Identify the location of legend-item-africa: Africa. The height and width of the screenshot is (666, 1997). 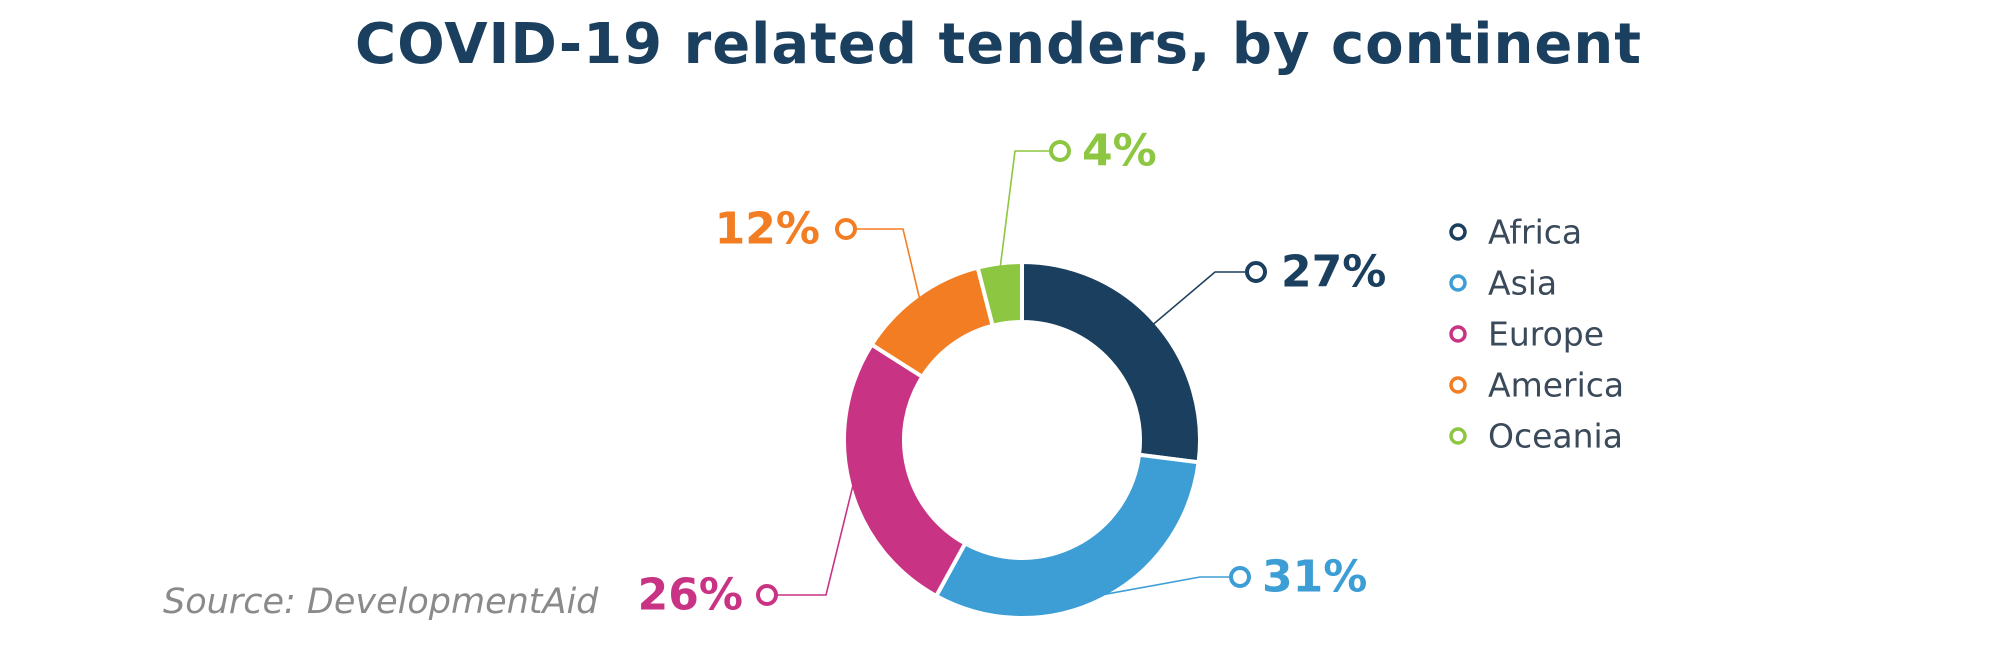
(1515, 232).